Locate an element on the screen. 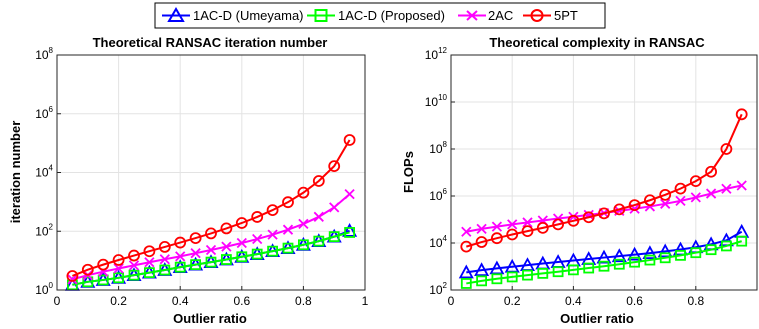 Image resolution: width=759 pixels, height=329 pixels. y-tick-label: 10⁴ is located at coordinates (438, 242).